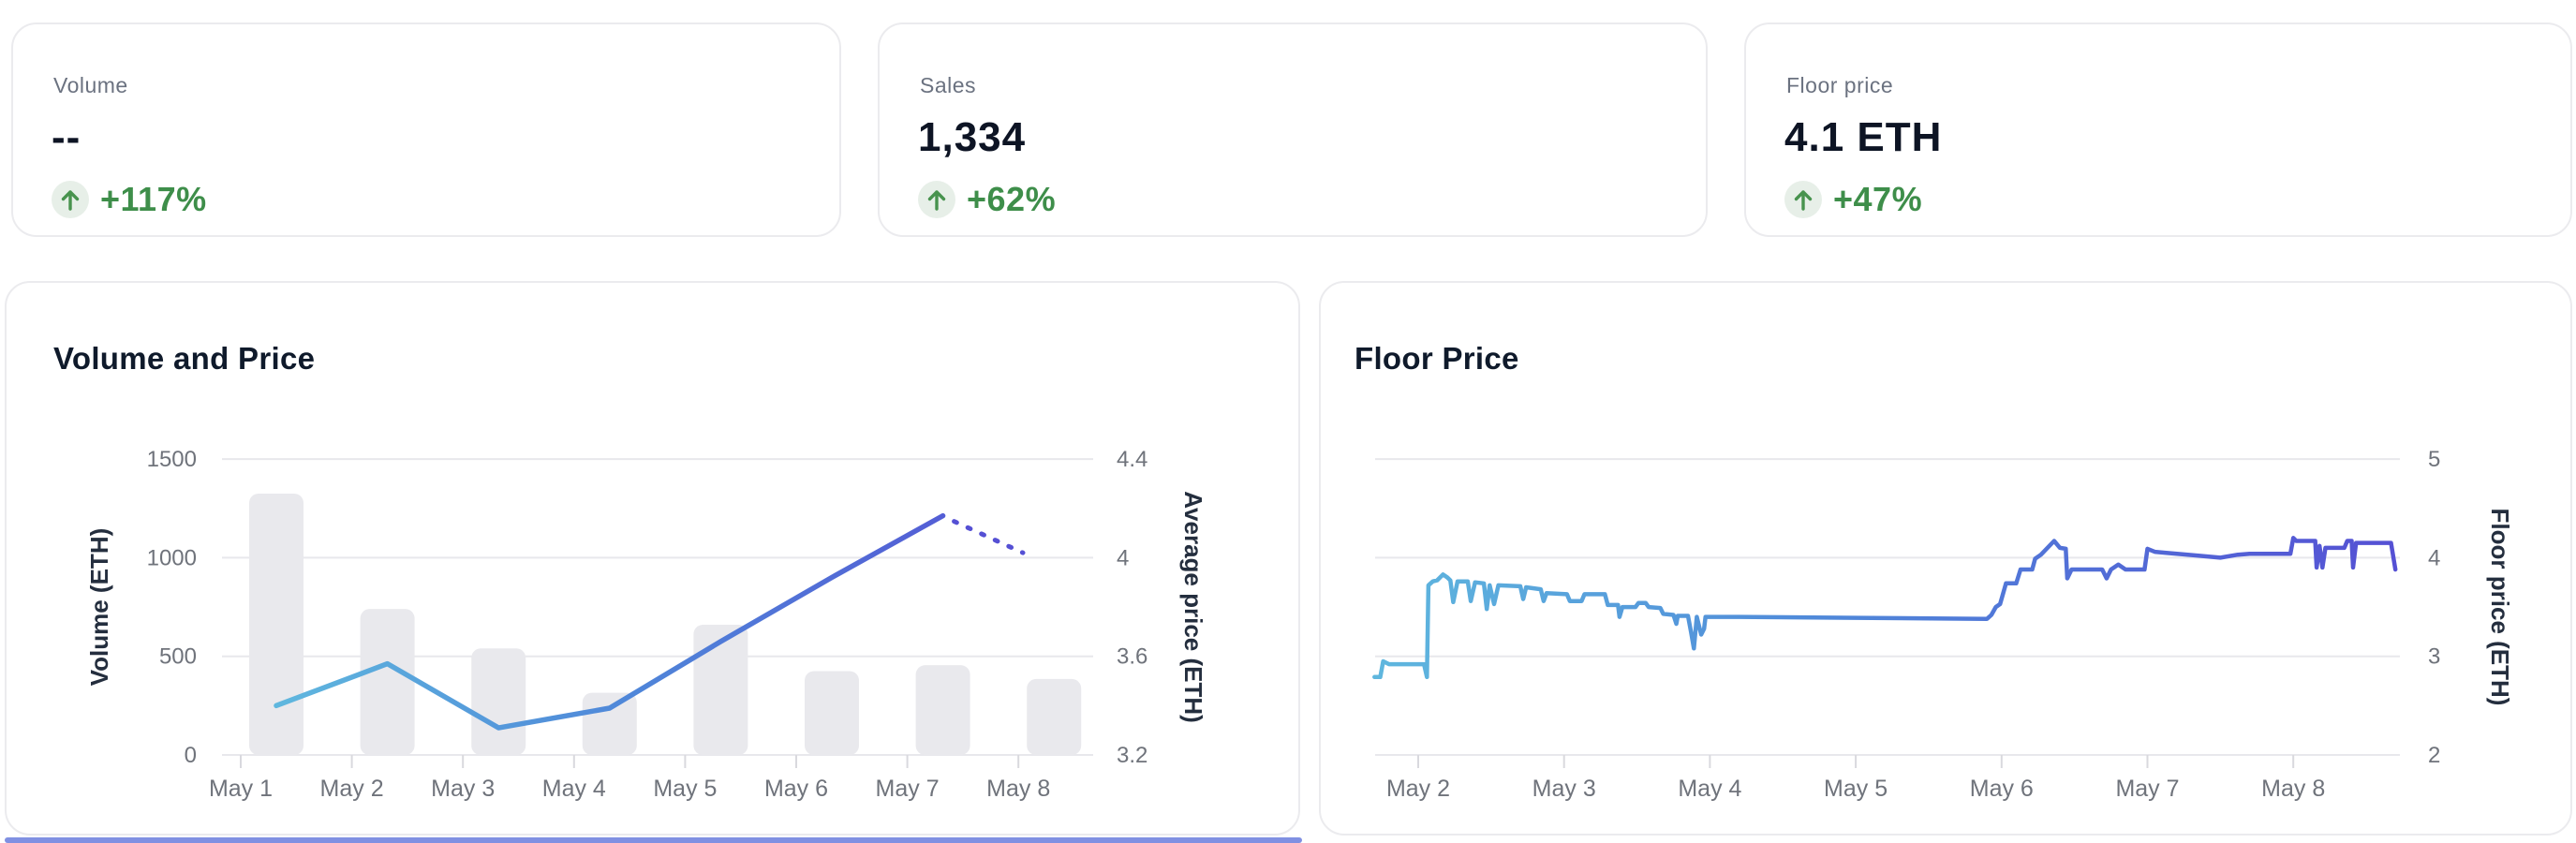  Describe the element at coordinates (172, 557) in the screenshot. I see `y-axis-tick-label: 1000` at that location.